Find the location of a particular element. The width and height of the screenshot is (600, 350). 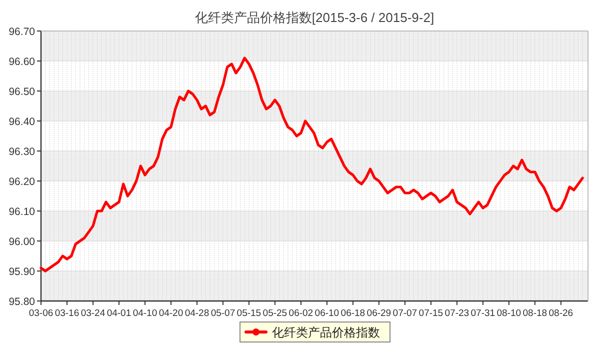

x-tick-label: 07-31 is located at coordinates (483, 313).